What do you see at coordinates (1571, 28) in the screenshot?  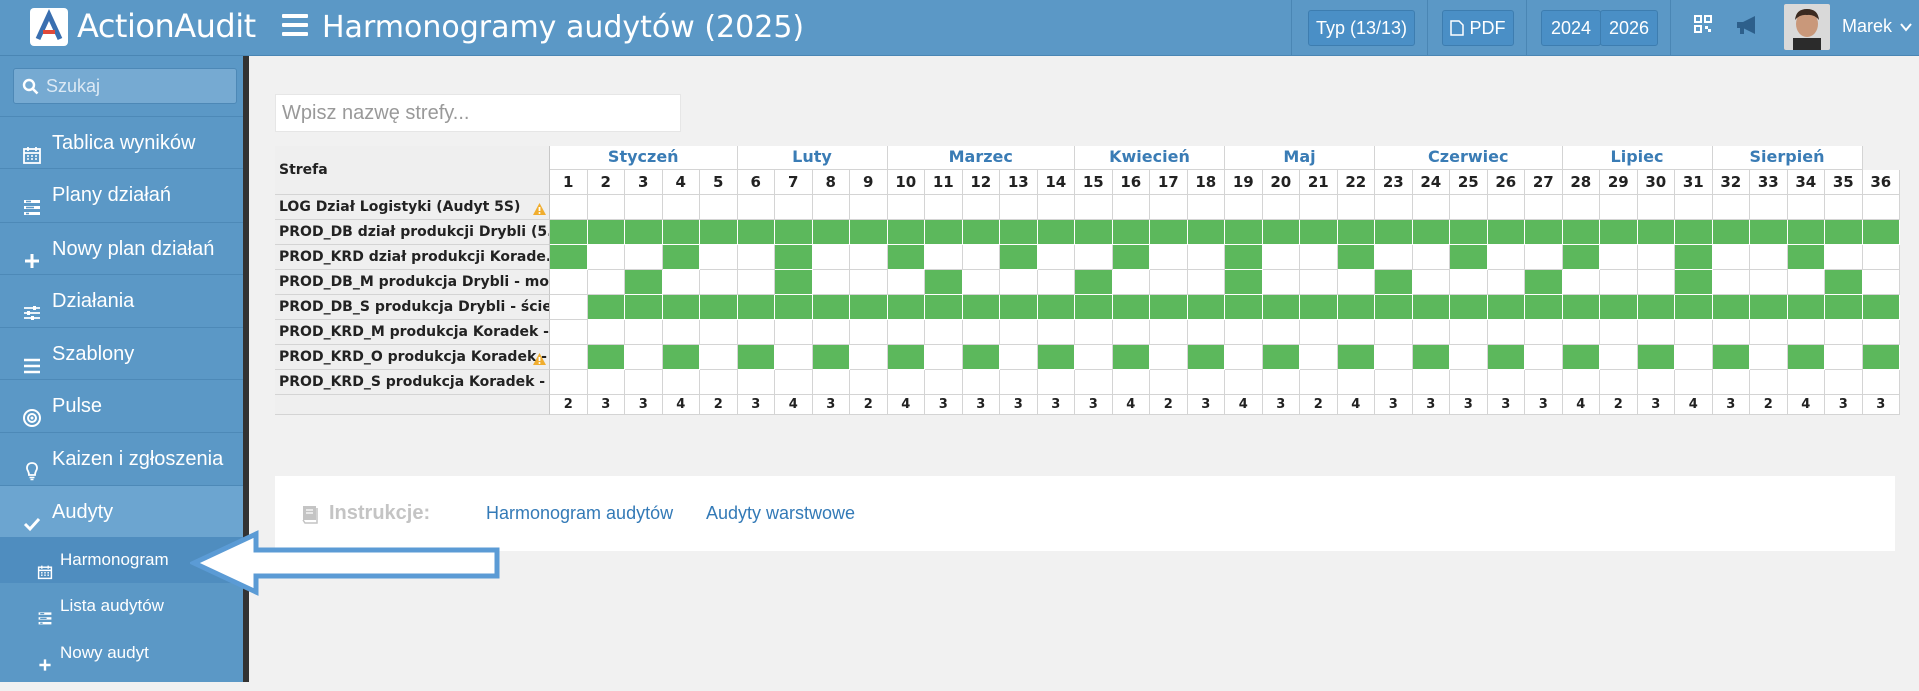 I see `year-prev-button: 2024` at bounding box center [1571, 28].